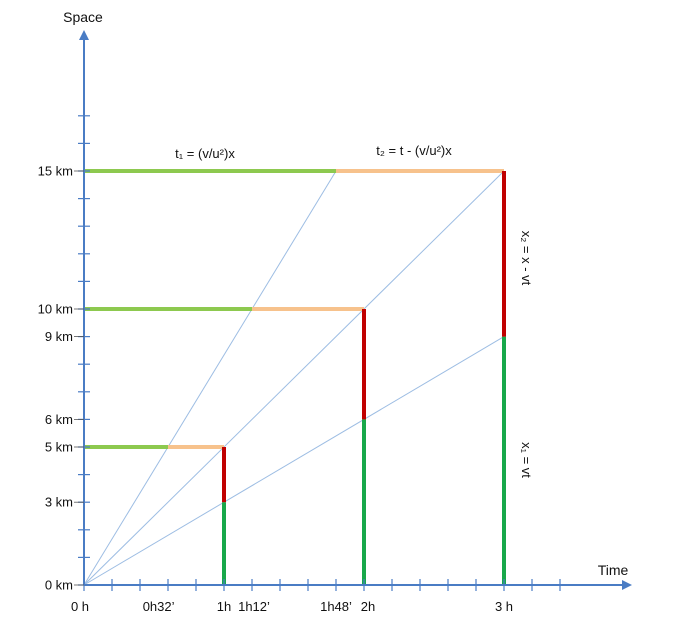 The height and width of the screenshot is (620, 673). Describe the element at coordinates (526, 460) in the screenshot. I see `x1-formula: x₁ = vt` at that location.